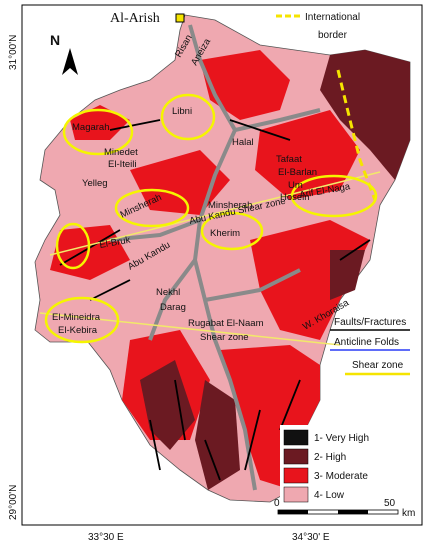 The width and height of the screenshot is (429, 550). Describe the element at coordinates (70, 61) in the screenshot. I see `north-arrow` at that location.